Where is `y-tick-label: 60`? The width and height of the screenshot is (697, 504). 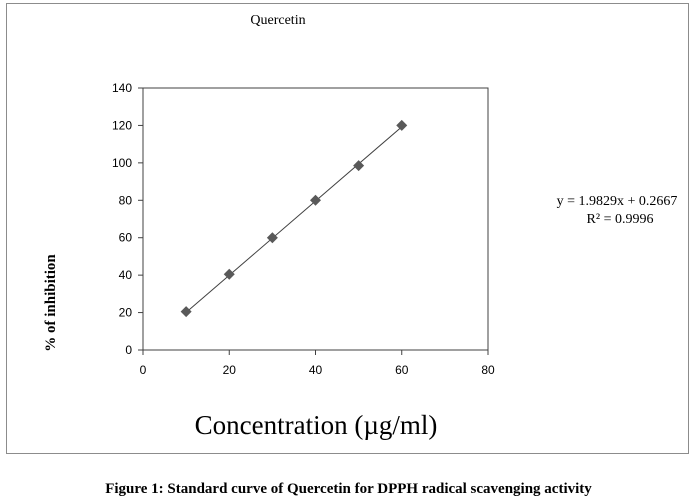
y-tick-label: 60 is located at coordinates (126, 238).